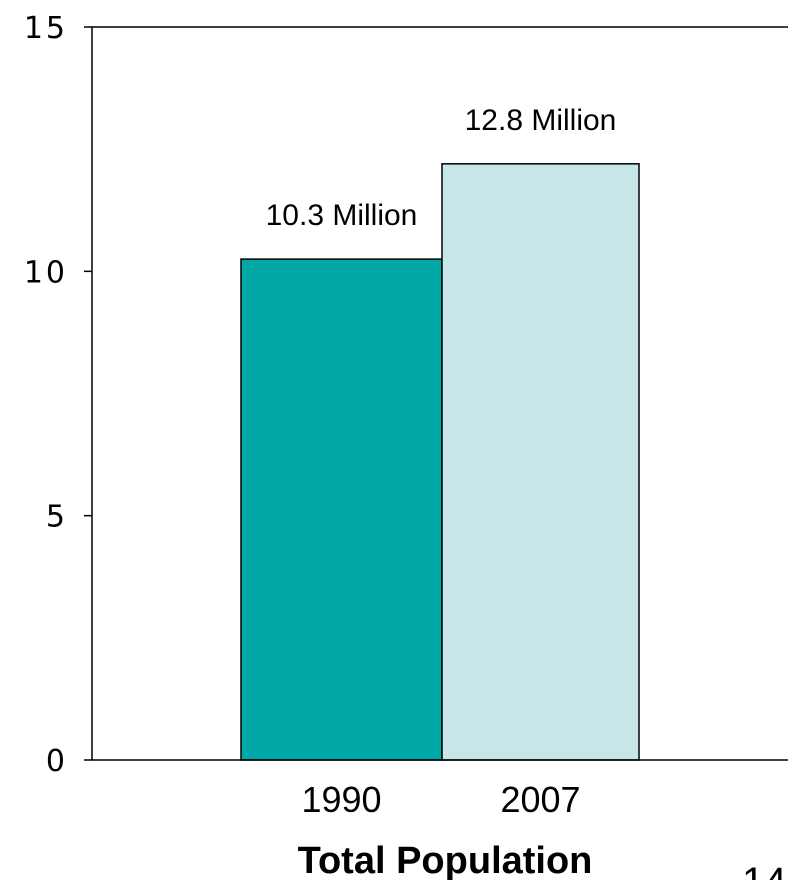 The height and width of the screenshot is (880, 788). I want to click on bar-1990, so click(341, 509).